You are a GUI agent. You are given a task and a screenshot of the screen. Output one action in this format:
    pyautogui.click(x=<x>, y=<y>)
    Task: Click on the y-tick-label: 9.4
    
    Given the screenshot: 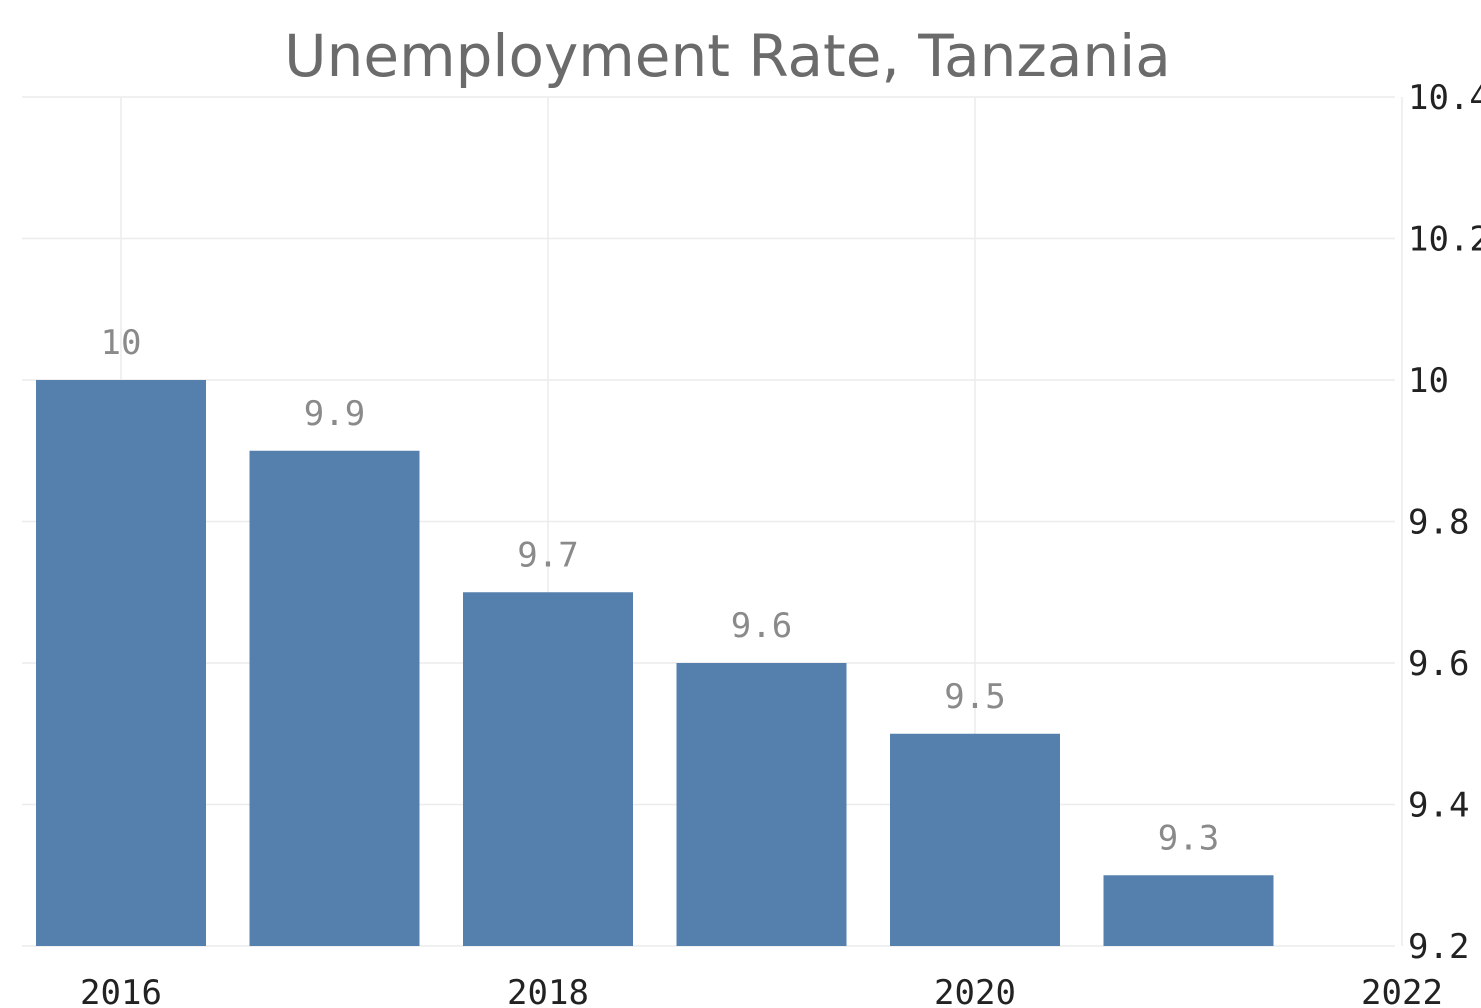 What is the action you would take?
    pyautogui.click(x=1438, y=806)
    